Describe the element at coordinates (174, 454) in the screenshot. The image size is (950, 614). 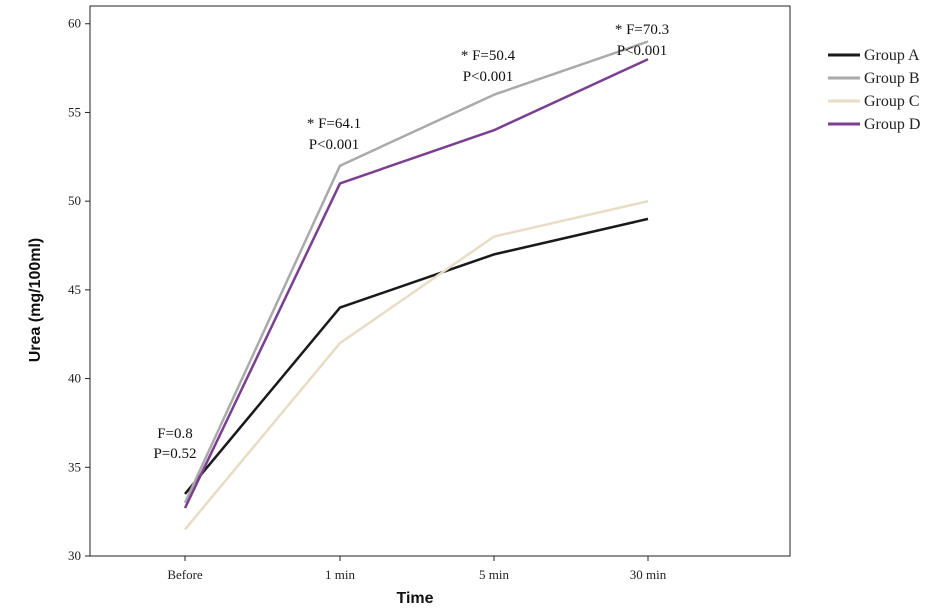
I see `annotation-text: P=0.52` at that location.